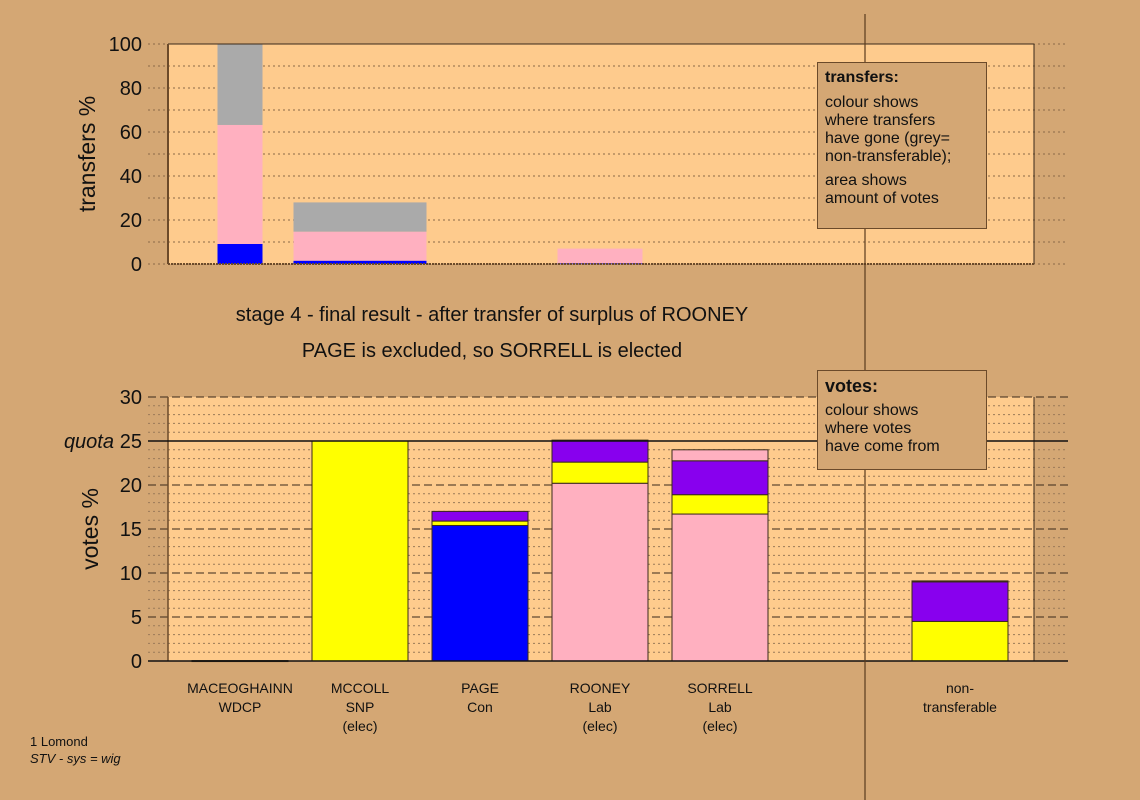 This screenshot has width=1140, height=800. Describe the element at coordinates (131, 442) in the screenshot. I see `y-tick-label: 25` at that location.